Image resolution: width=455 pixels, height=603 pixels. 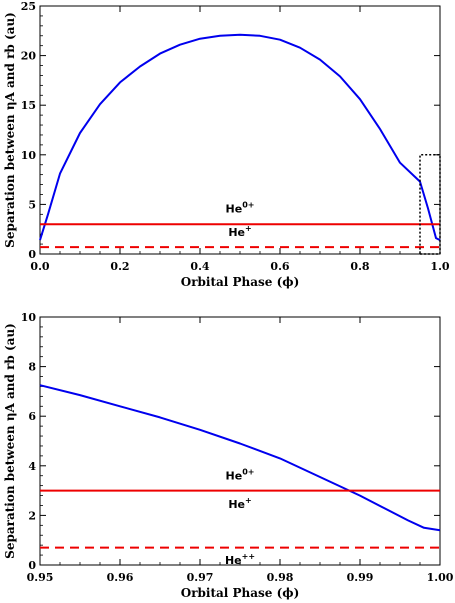 I want to click on chart-1-x-axis-label: Orbital Phase (ϕ), so click(x=240, y=282).